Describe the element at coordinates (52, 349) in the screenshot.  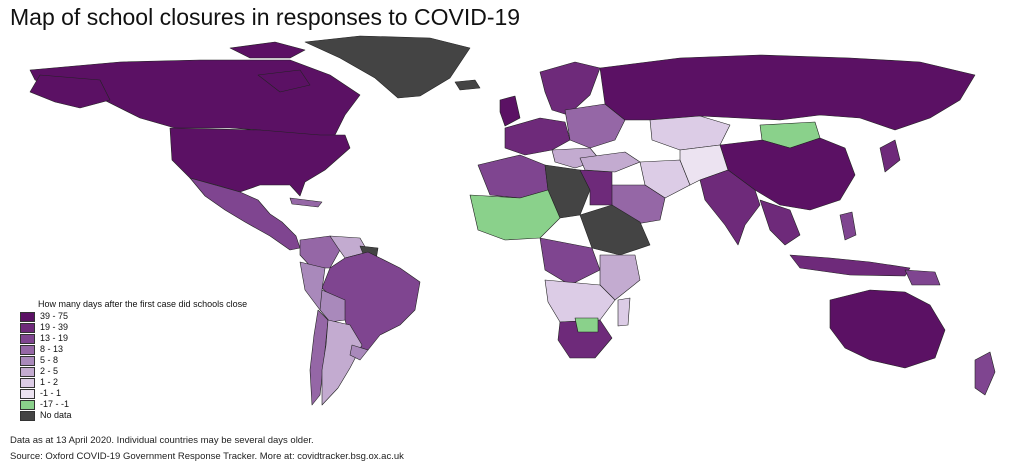
I see `legend-label: 8 - 13` at that location.